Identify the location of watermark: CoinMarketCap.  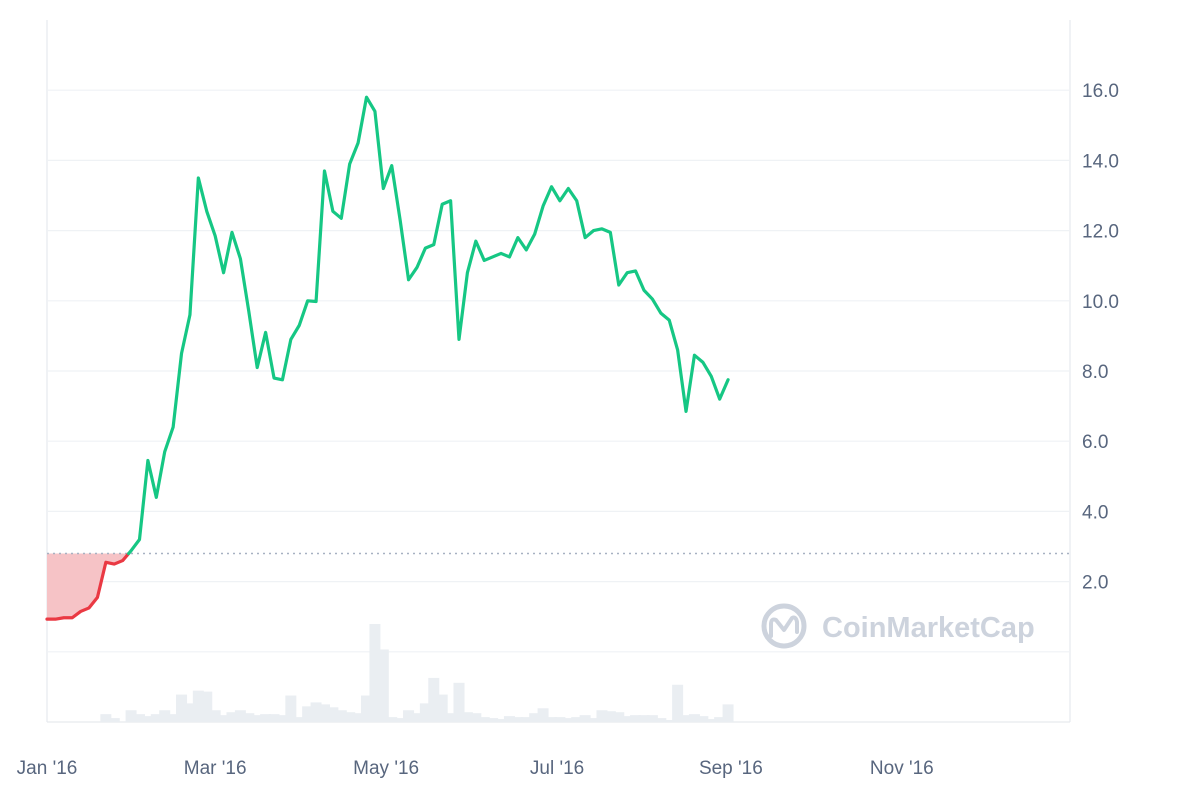
(898, 626).